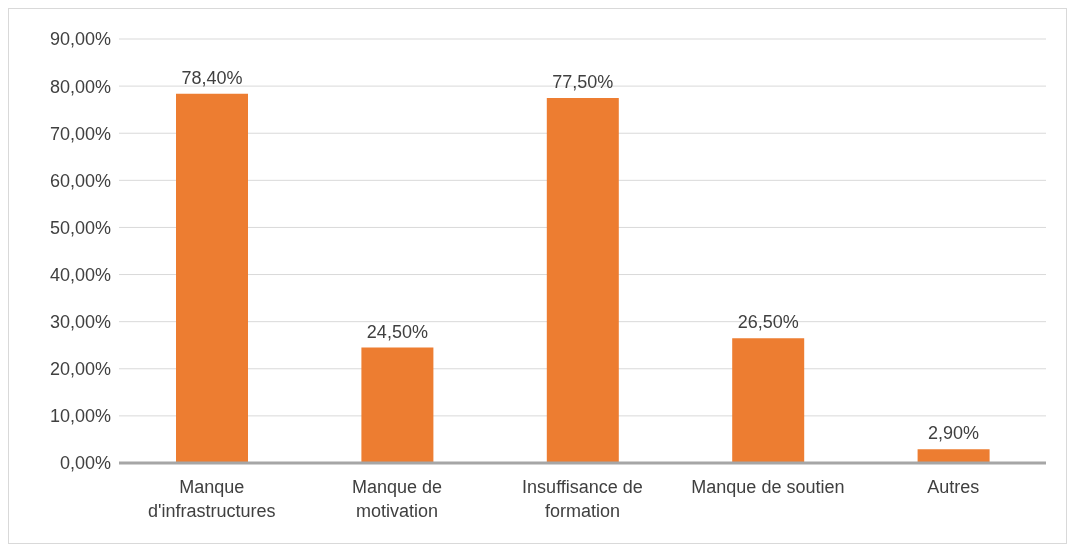 The image size is (1075, 552). What do you see at coordinates (768, 487) in the screenshot?
I see `x-tick-label: Manque de soutien` at bounding box center [768, 487].